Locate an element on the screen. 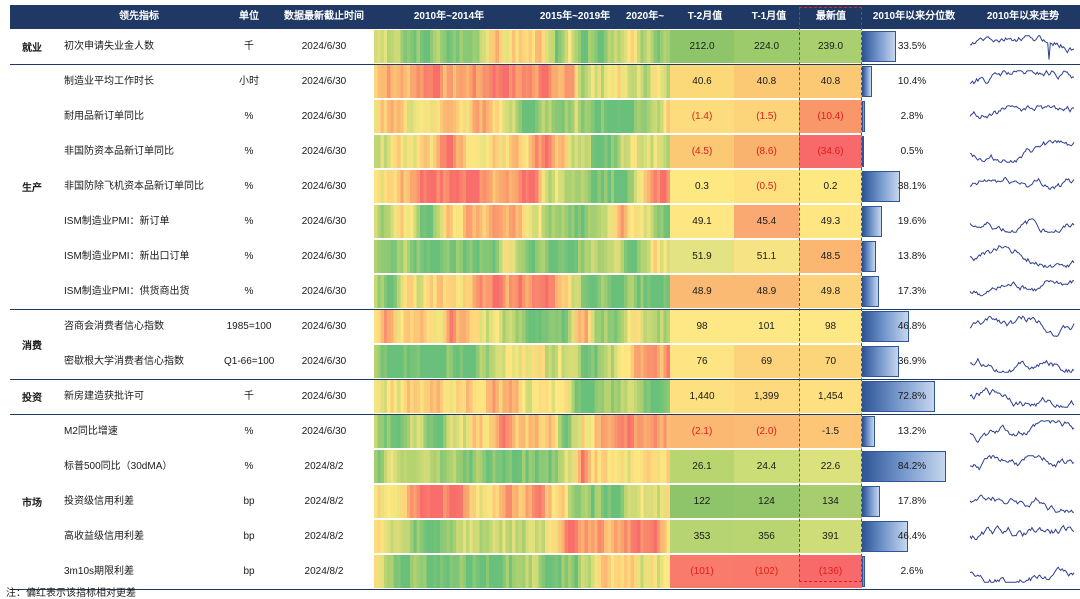  value-t1: (102) is located at coordinates (766, 571).